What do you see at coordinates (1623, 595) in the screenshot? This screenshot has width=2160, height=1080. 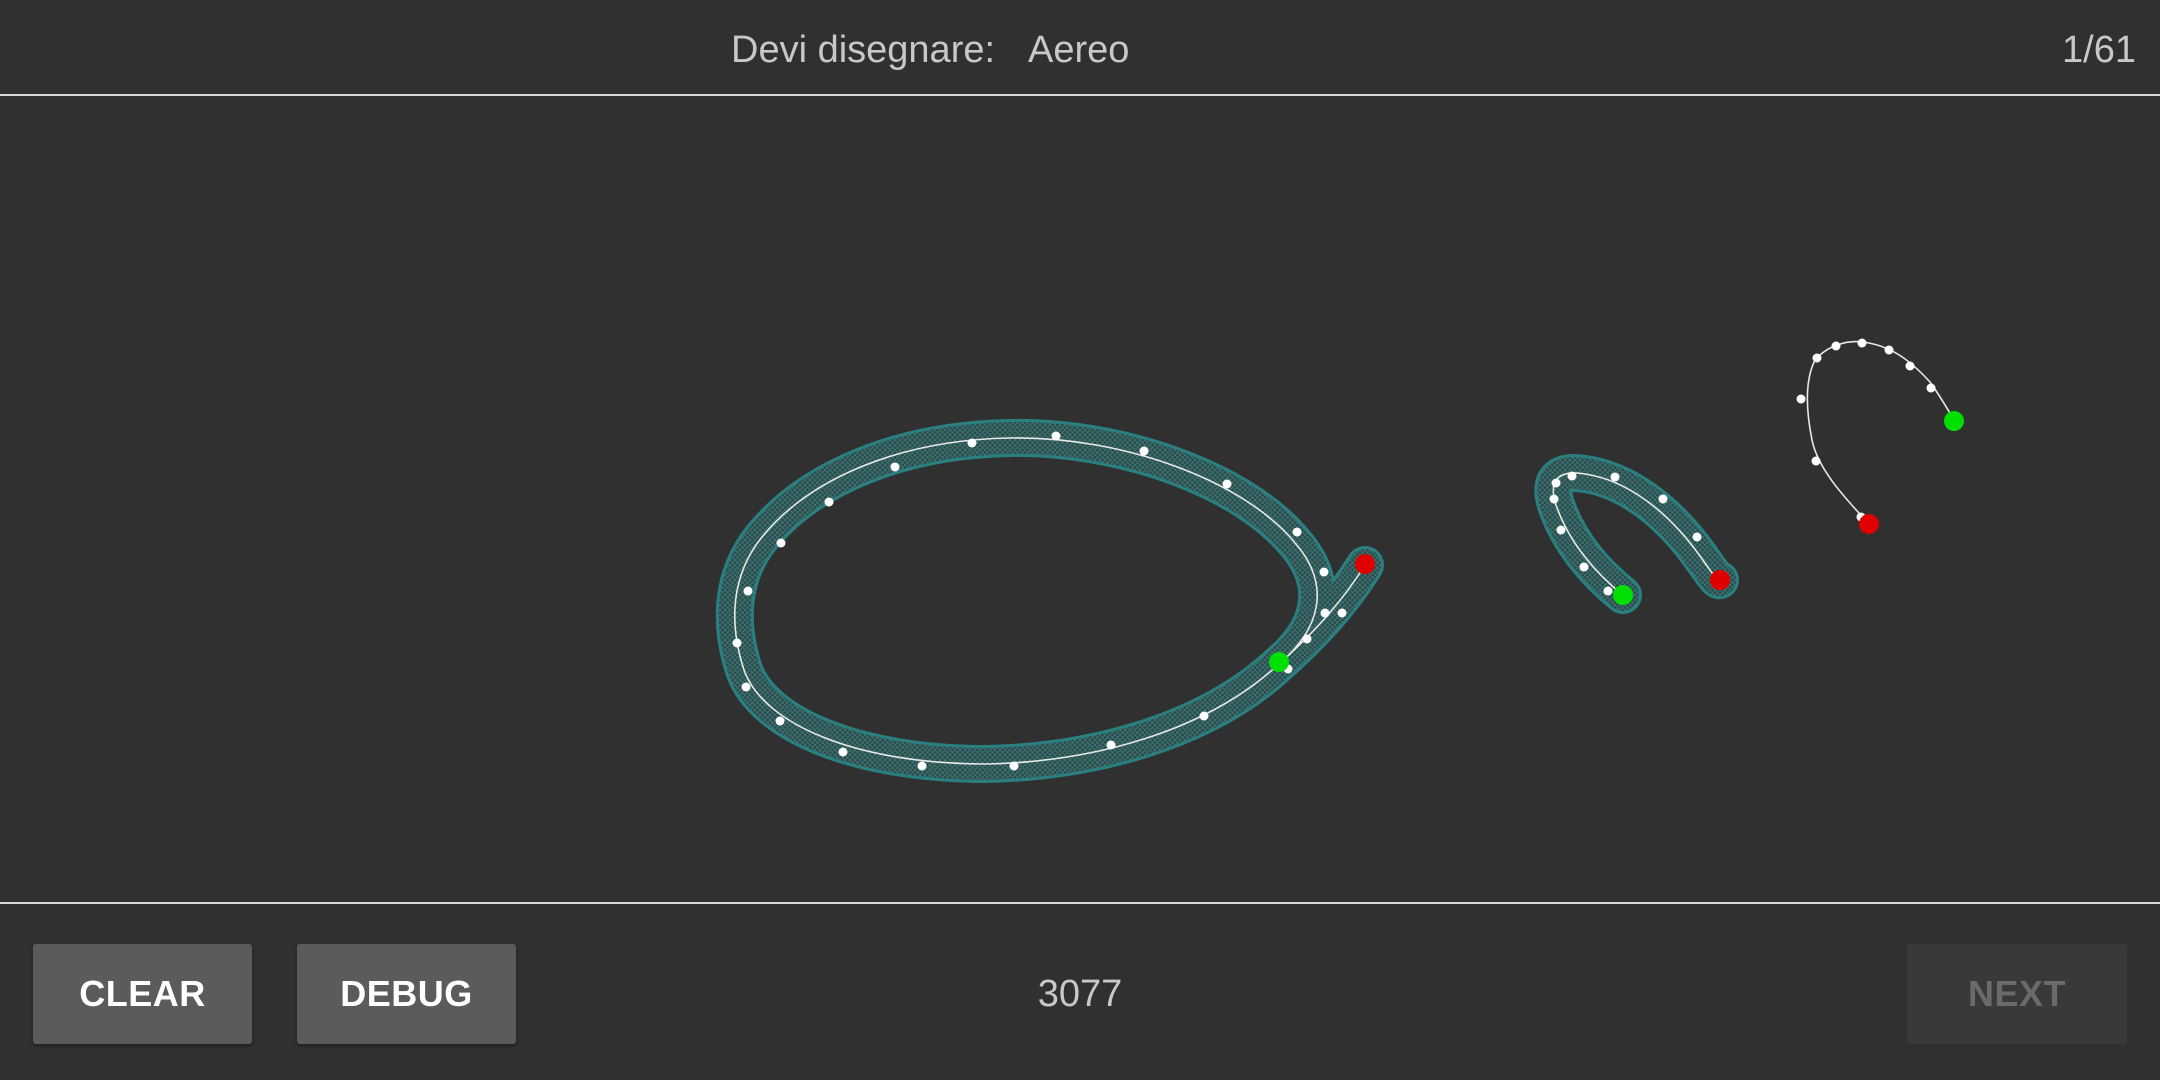 I see `stroke-2-start-point` at bounding box center [1623, 595].